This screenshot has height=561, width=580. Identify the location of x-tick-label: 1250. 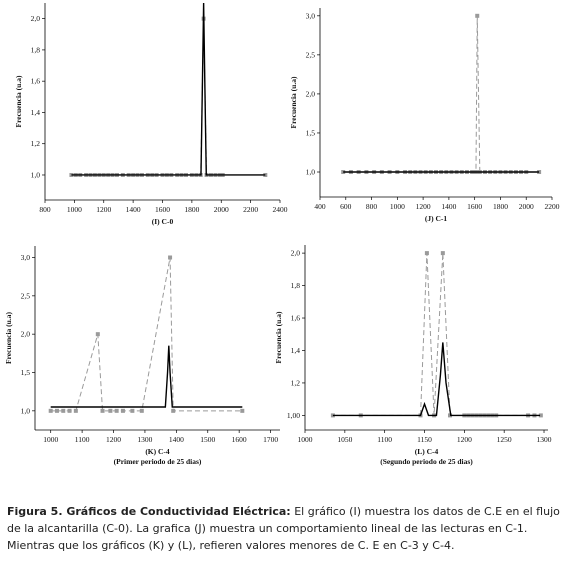
(504, 439).